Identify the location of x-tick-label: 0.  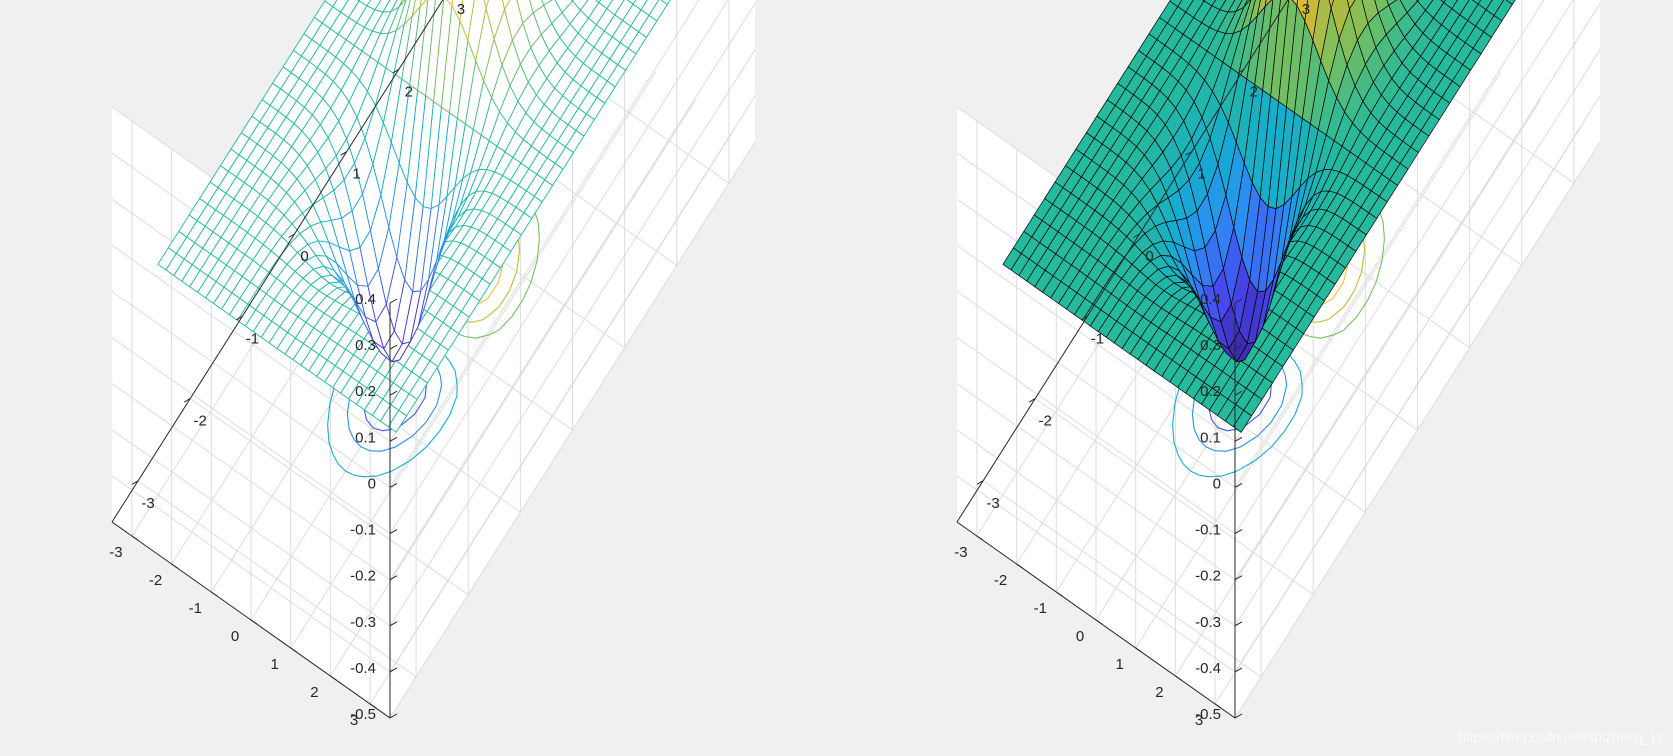
(304, 256).